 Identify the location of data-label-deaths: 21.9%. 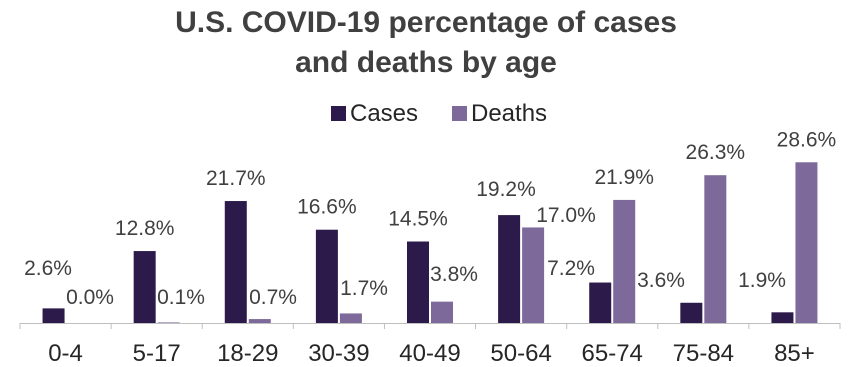
(624, 177).